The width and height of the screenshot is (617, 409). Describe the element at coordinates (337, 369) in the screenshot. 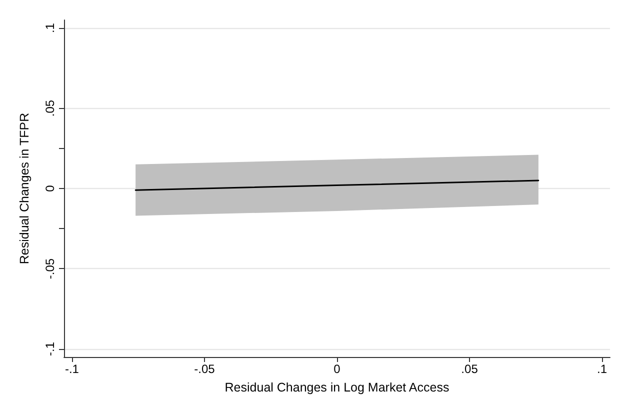

I see `x-tick-label: 0` at that location.